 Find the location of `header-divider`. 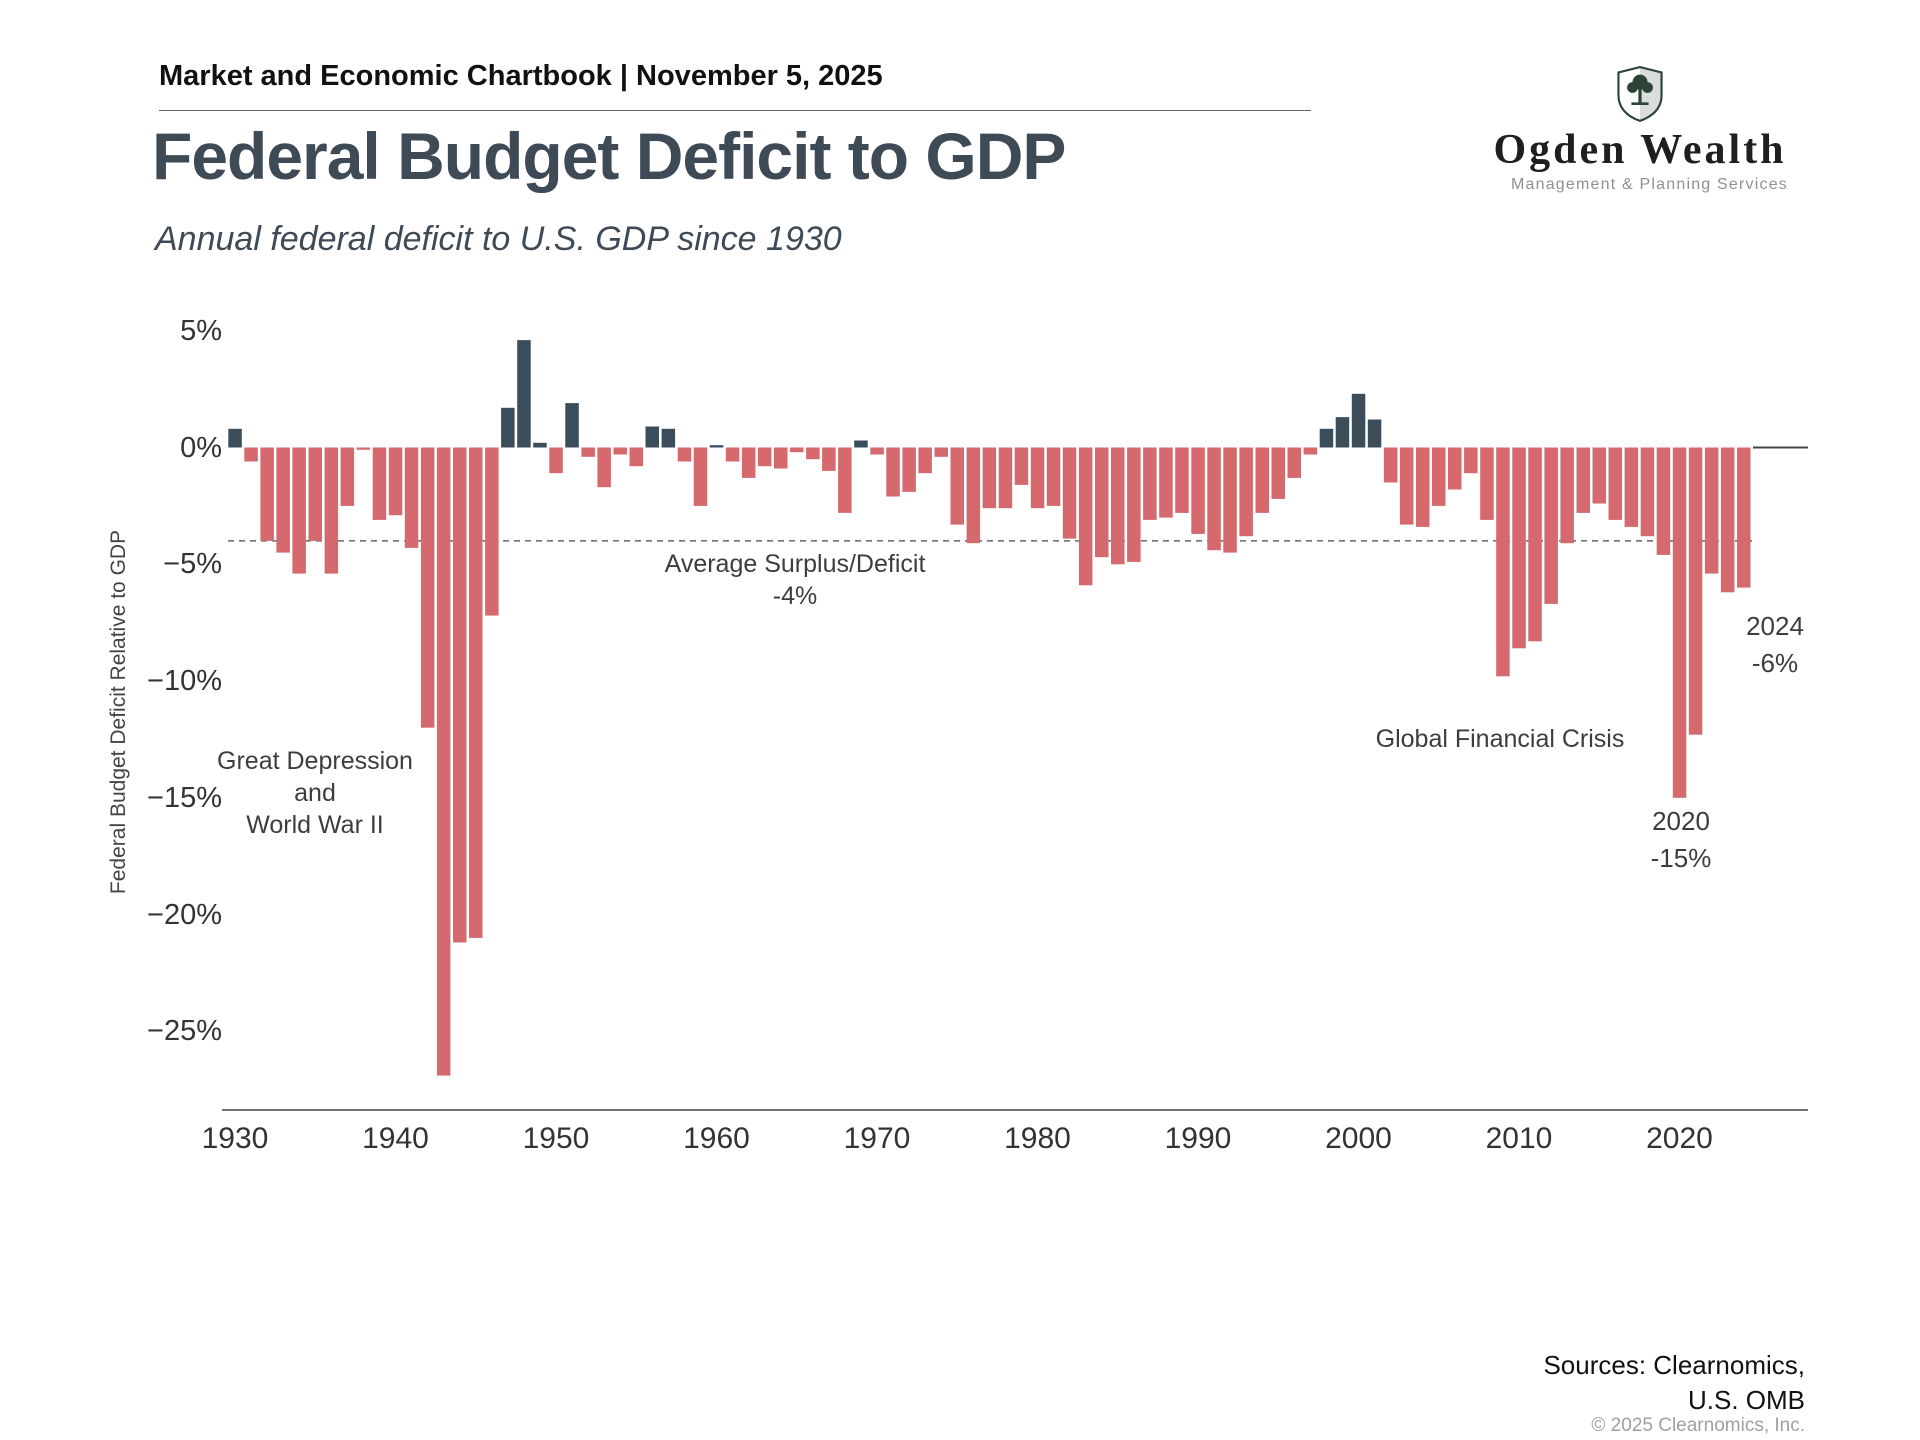

header-divider is located at coordinates (735, 110).